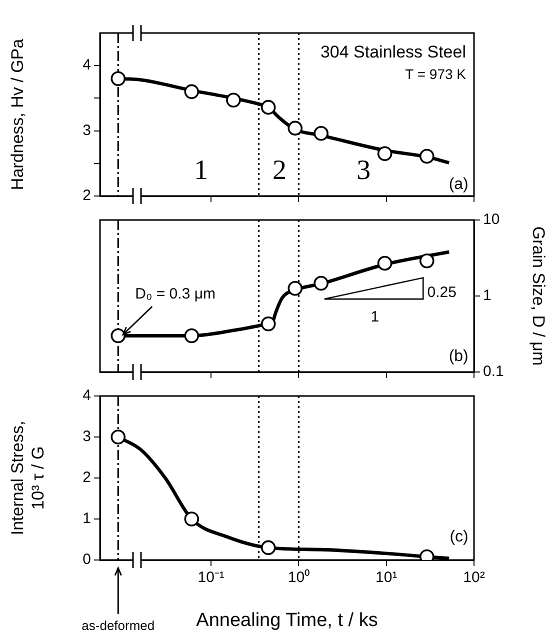  What do you see at coordinates (458, 184) in the screenshot?
I see `annotation: (a)` at bounding box center [458, 184].